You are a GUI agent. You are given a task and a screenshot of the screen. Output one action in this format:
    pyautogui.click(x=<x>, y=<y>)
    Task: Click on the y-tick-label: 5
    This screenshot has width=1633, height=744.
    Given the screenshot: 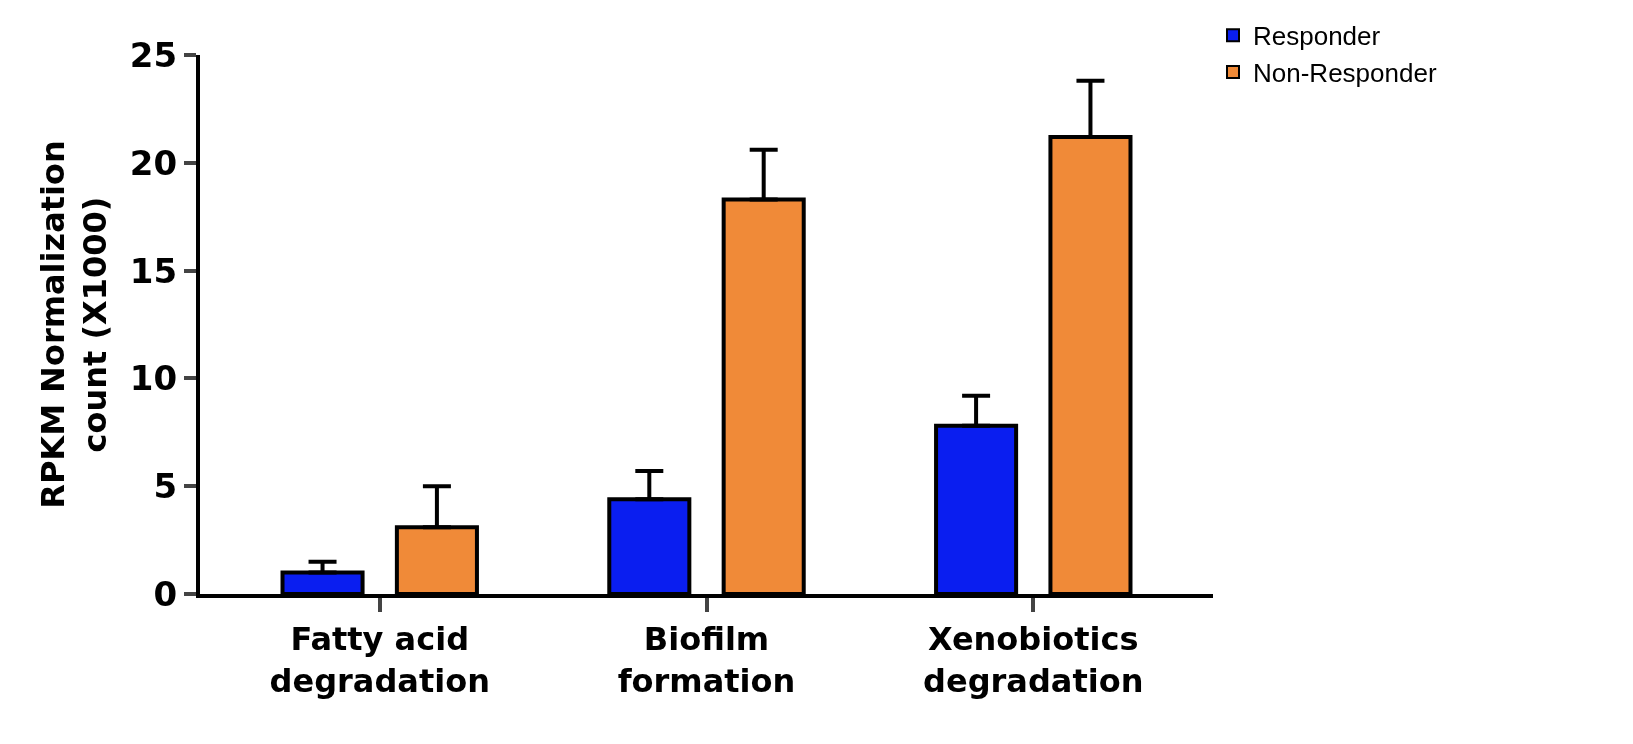 What is the action you would take?
    pyautogui.click(x=165, y=486)
    